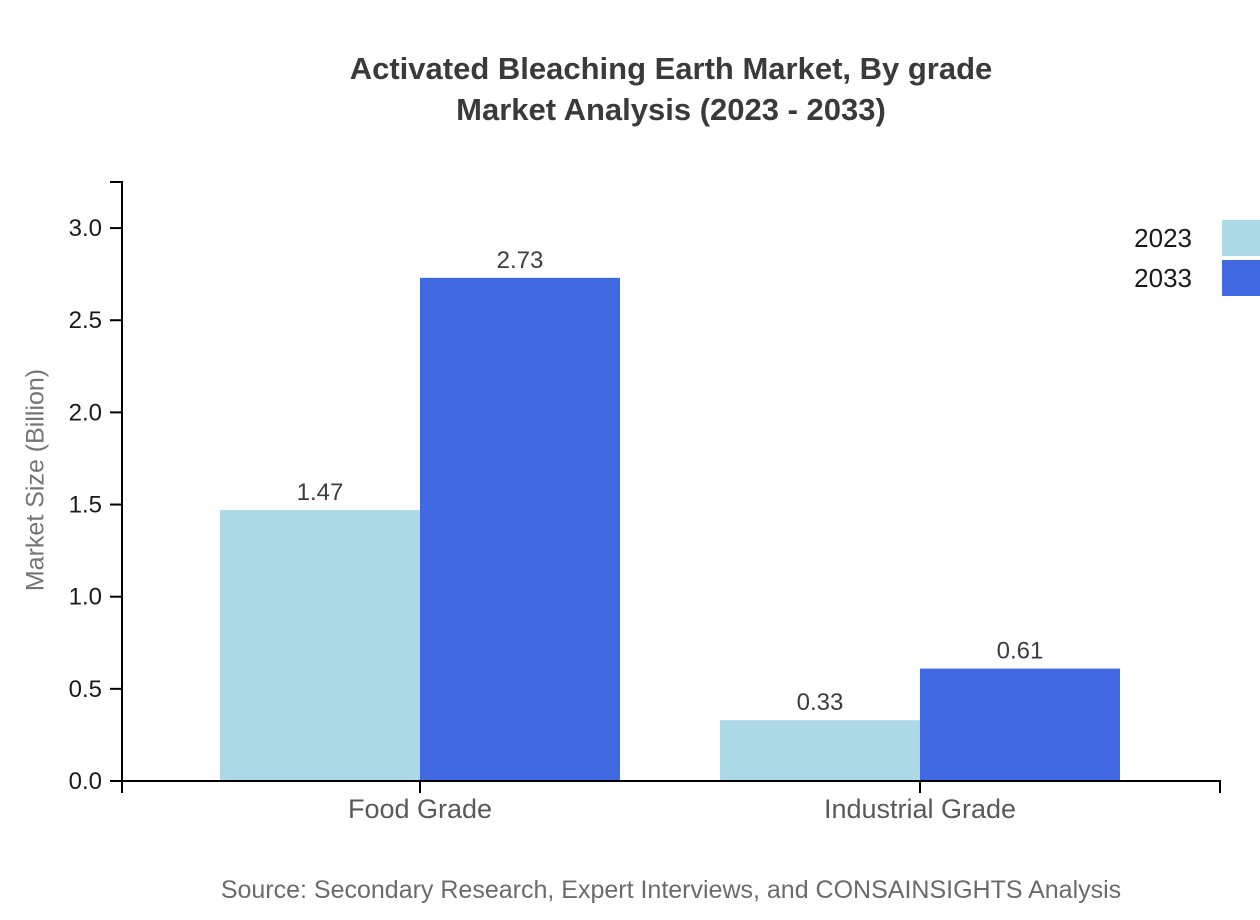 This screenshot has width=1260, height=920. What do you see at coordinates (85, 320) in the screenshot?
I see `y-tick-label-2.5: 2.5` at bounding box center [85, 320].